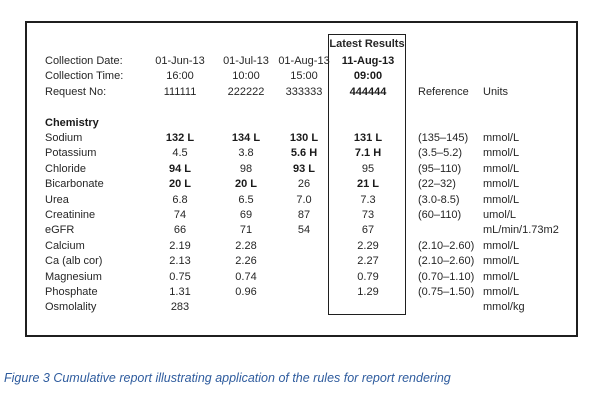 Image resolution: width=600 pixels, height=407 pixels. Describe the element at coordinates (443, 91) in the screenshot. I see `reference-range: Reference` at that location.